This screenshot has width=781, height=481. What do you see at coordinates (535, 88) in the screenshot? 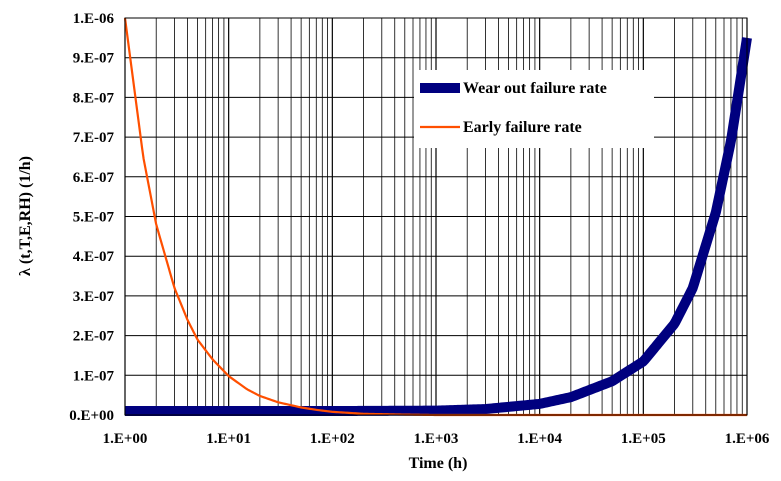
I see `legend-label-wear-out: Wear out failure rate` at bounding box center [535, 88].